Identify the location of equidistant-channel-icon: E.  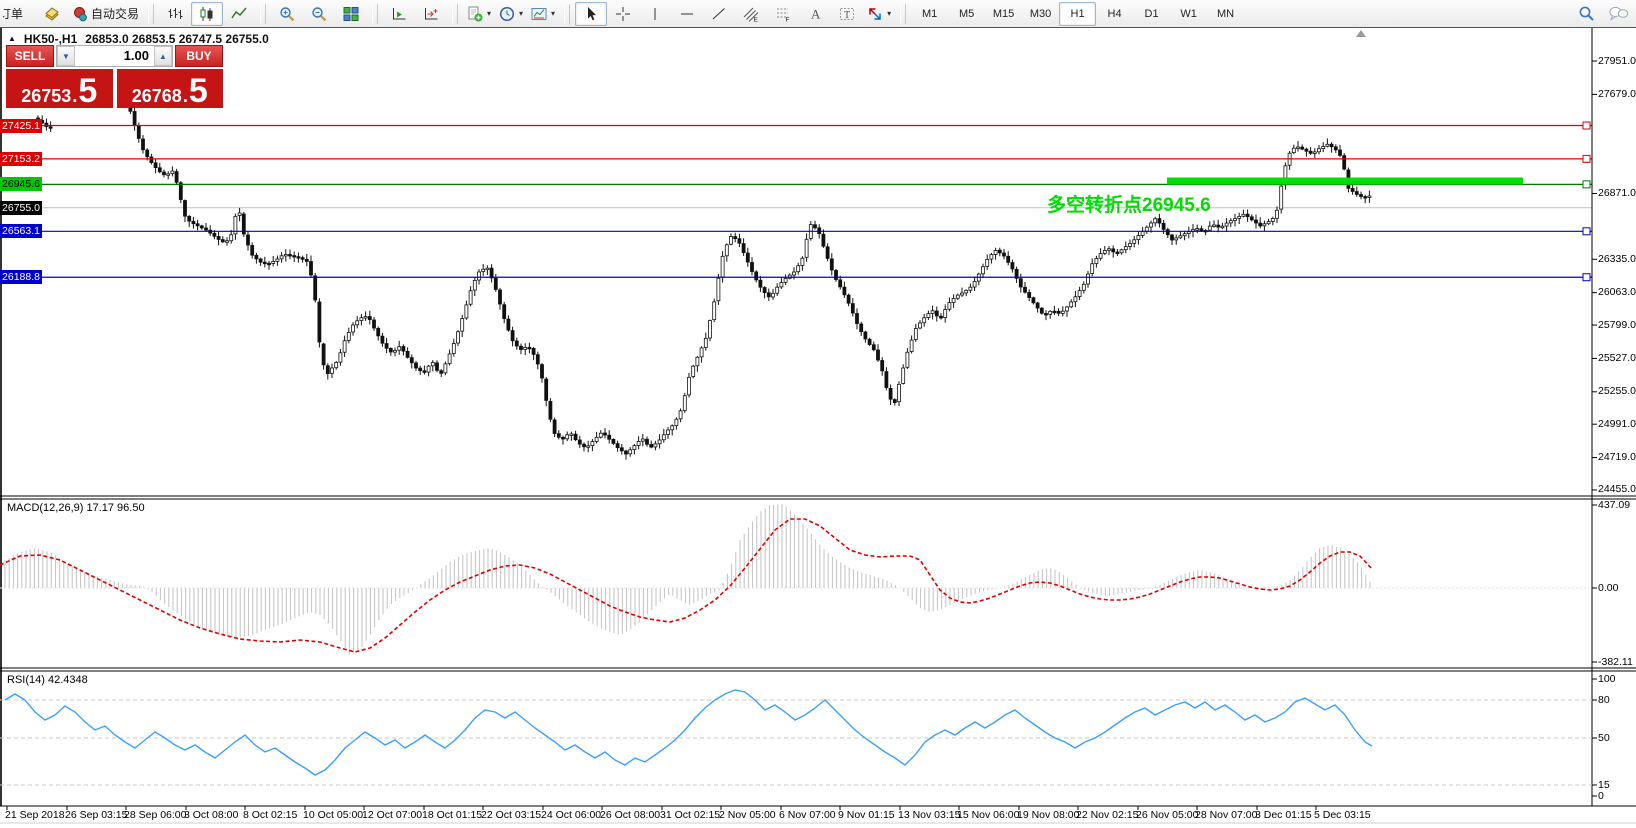
(751, 14).